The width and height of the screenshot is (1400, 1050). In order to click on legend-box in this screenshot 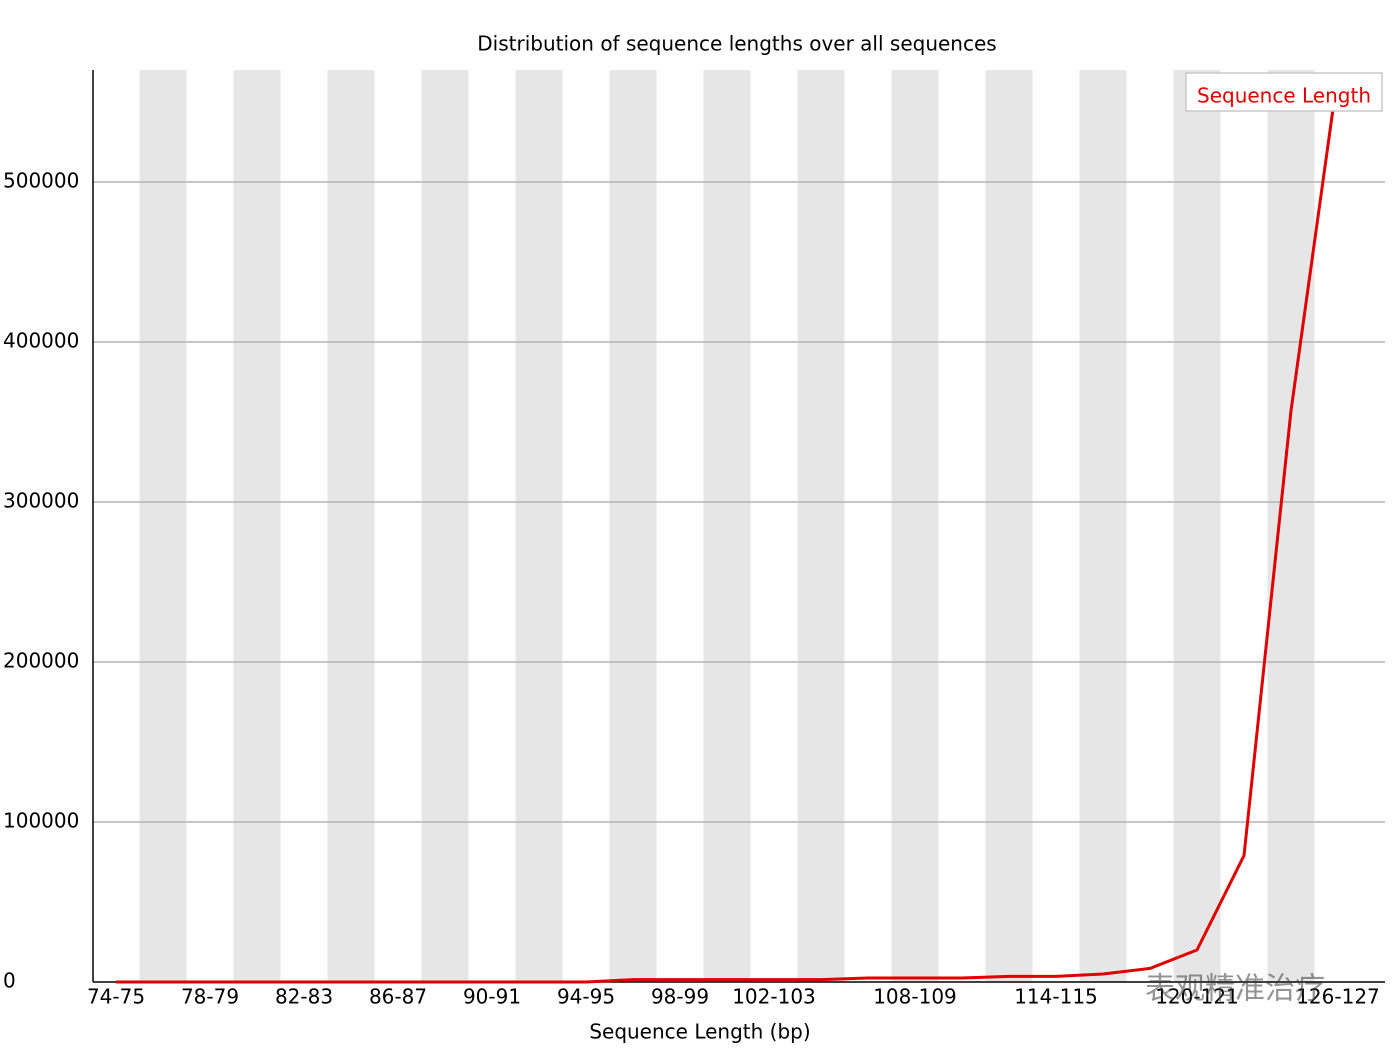, I will do `click(1284, 92)`.